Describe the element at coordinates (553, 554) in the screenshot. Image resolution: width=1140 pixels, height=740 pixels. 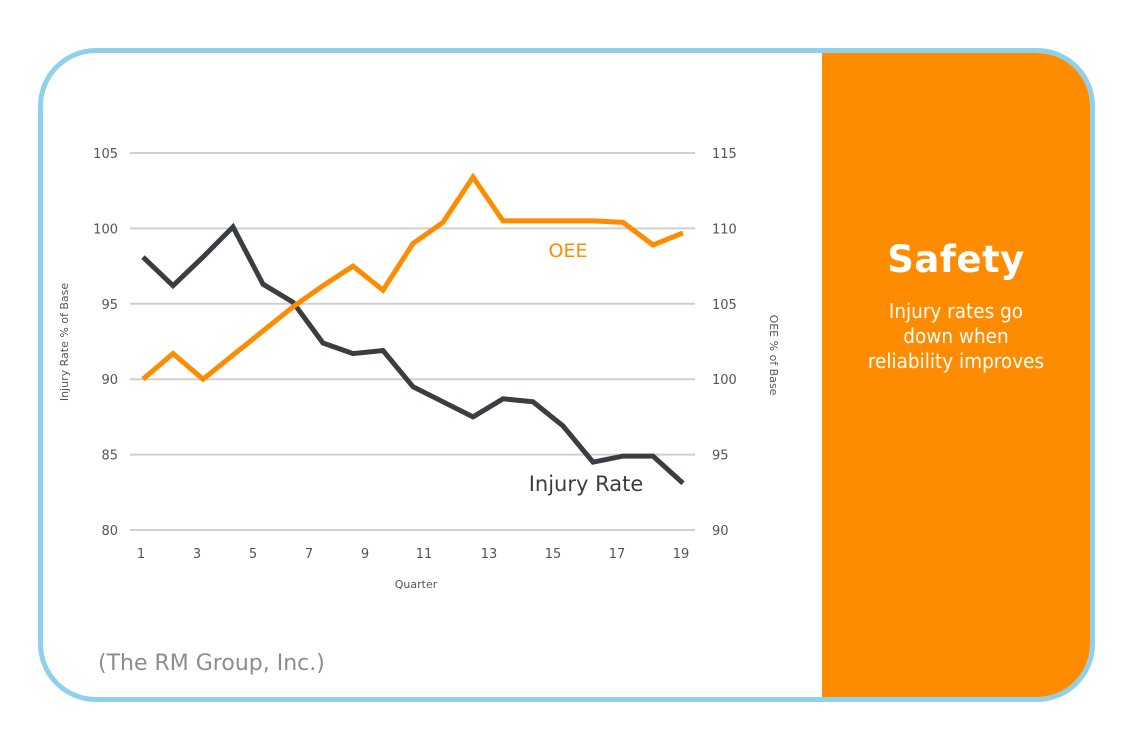
I see `x-tick-label: 15` at that location.